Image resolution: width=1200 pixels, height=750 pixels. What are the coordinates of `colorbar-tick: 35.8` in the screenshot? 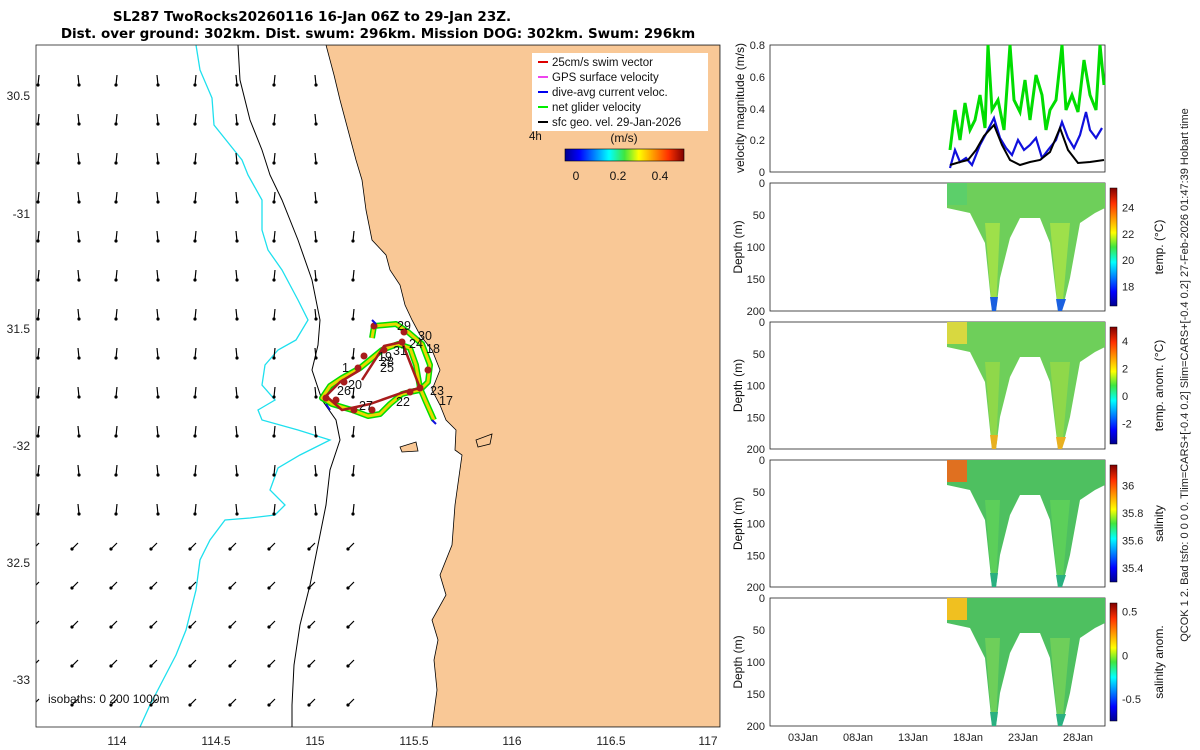 It's located at (1132, 514).